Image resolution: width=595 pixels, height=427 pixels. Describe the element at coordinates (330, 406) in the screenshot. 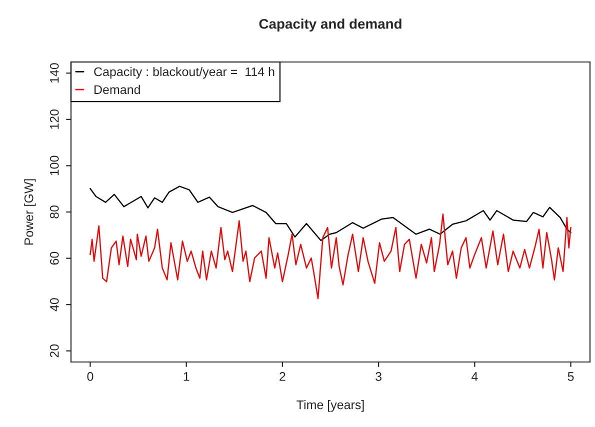

I see `x-axis-title: Time [years]` at that location.